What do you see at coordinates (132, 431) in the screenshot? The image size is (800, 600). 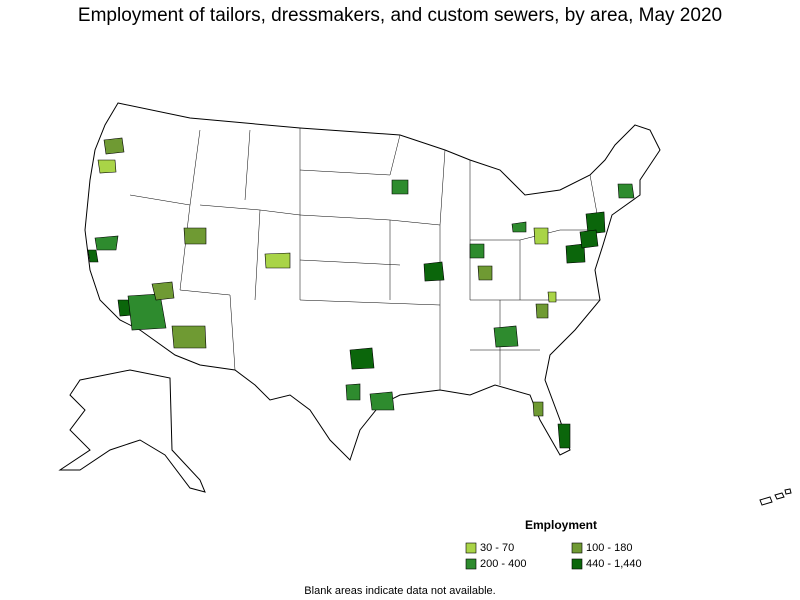 I see `alaska` at bounding box center [132, 431].